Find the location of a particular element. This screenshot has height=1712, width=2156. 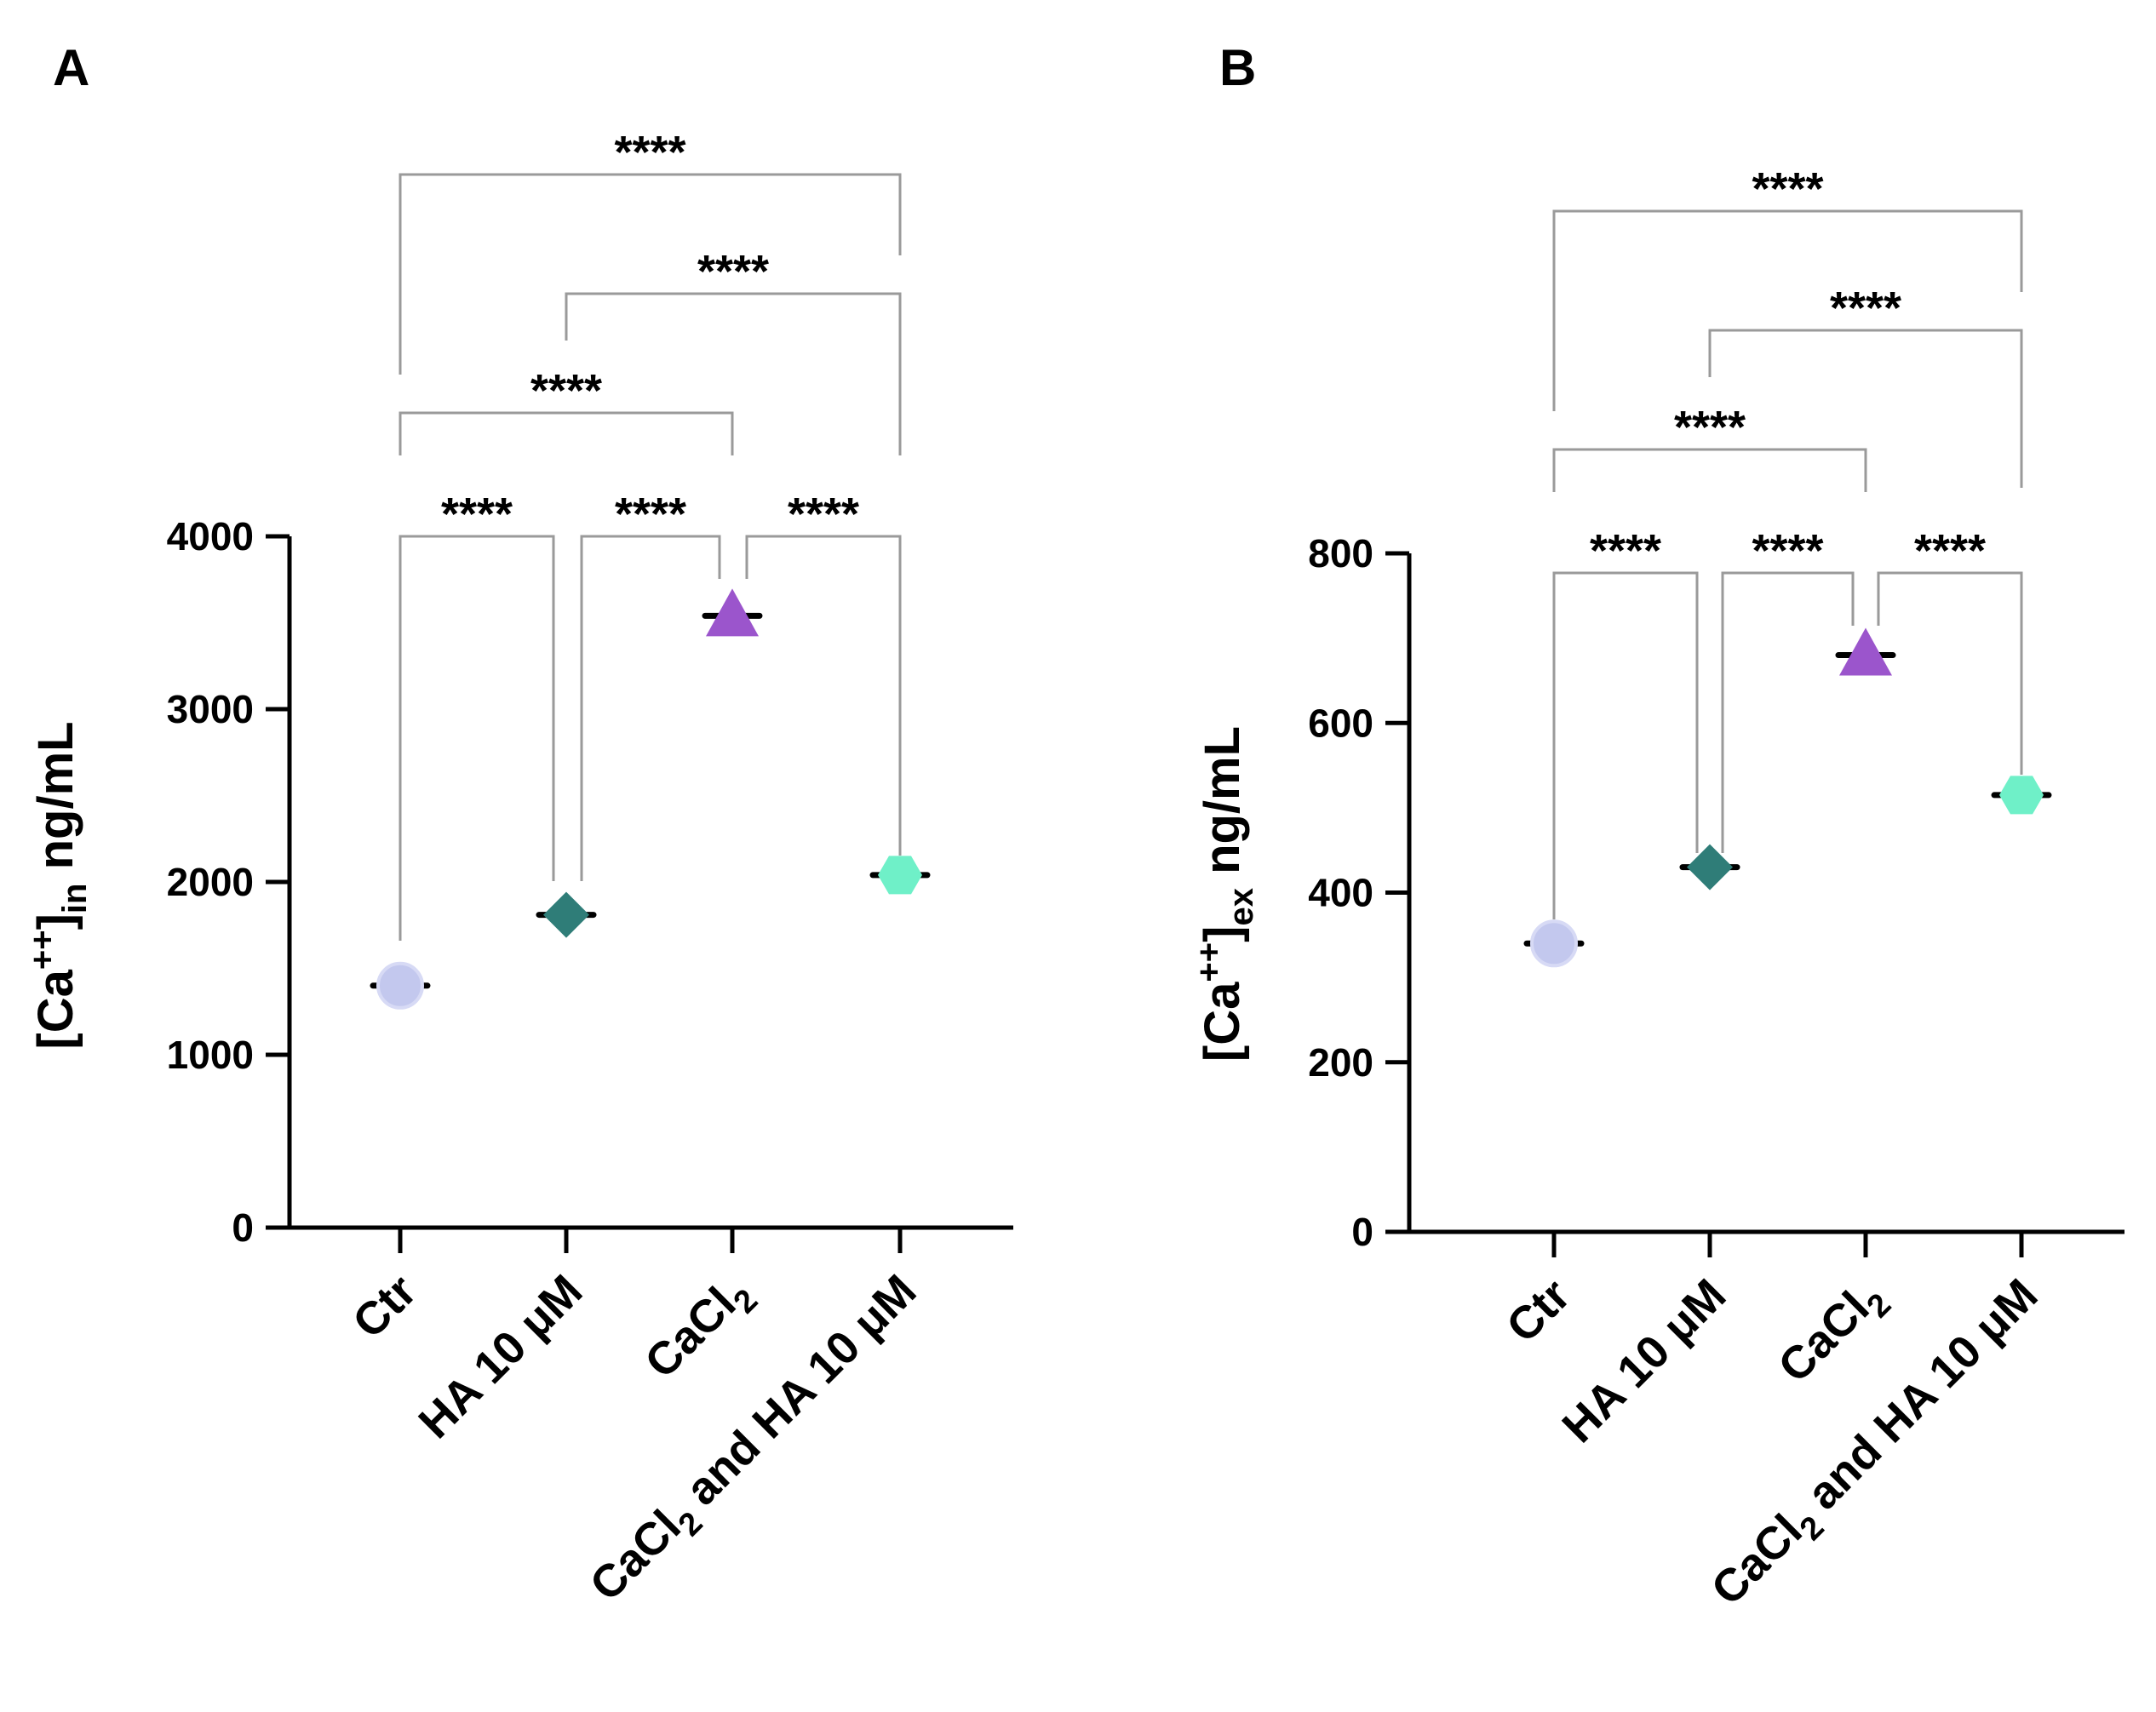

y-tick-label: 800 is located at coordinates (1340, 553).